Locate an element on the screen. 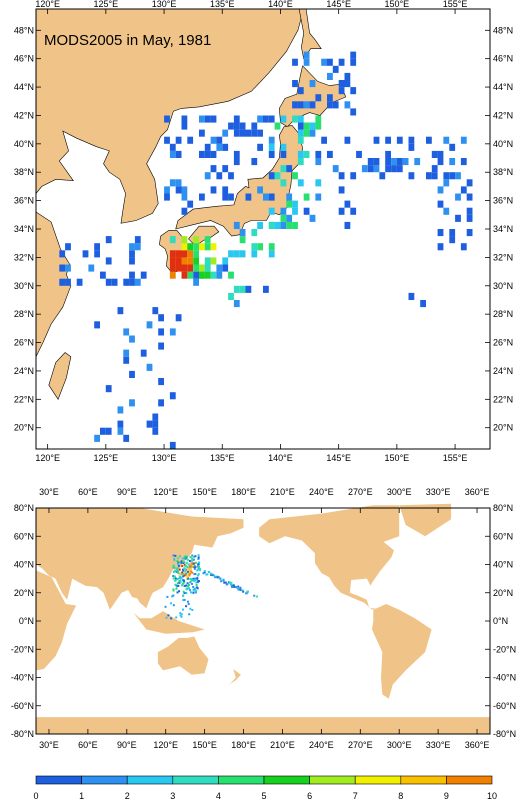  global-lat-tick-right: -40°N is located at coordinates (504, 678).